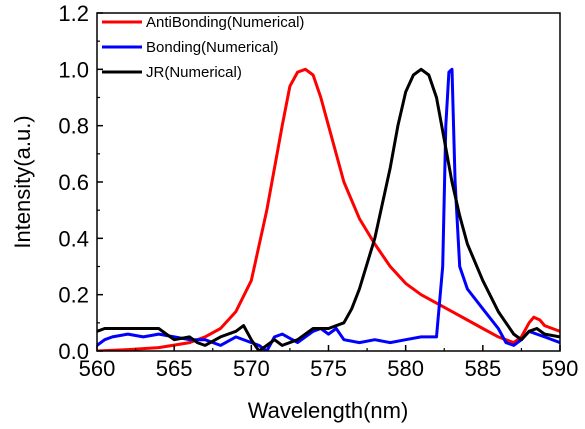 The image size is (585, 429). What do you see at coordinates (212, 47) in the screenshot?
I see `legend-label: Bonding(Numerical)` at bounding box center [212, 47].